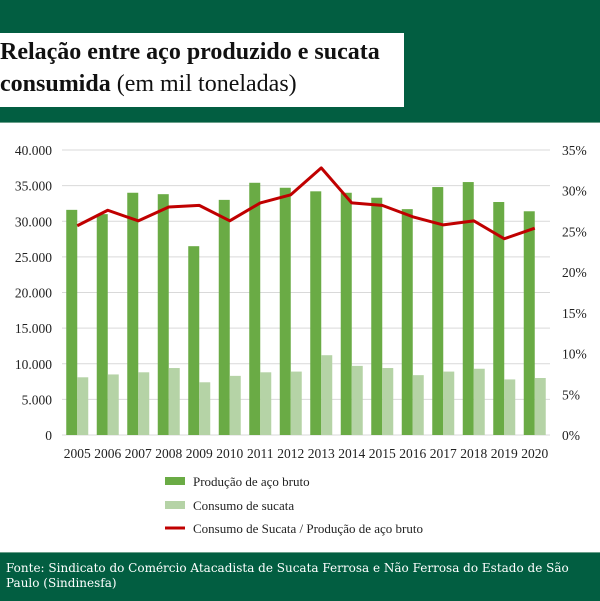 Image resolution: width=600 pixels, height=601 pixels. Describe the element at coordinates (55, 84) in the screenshot. I see `chart-title-bold: consumida` at that location.